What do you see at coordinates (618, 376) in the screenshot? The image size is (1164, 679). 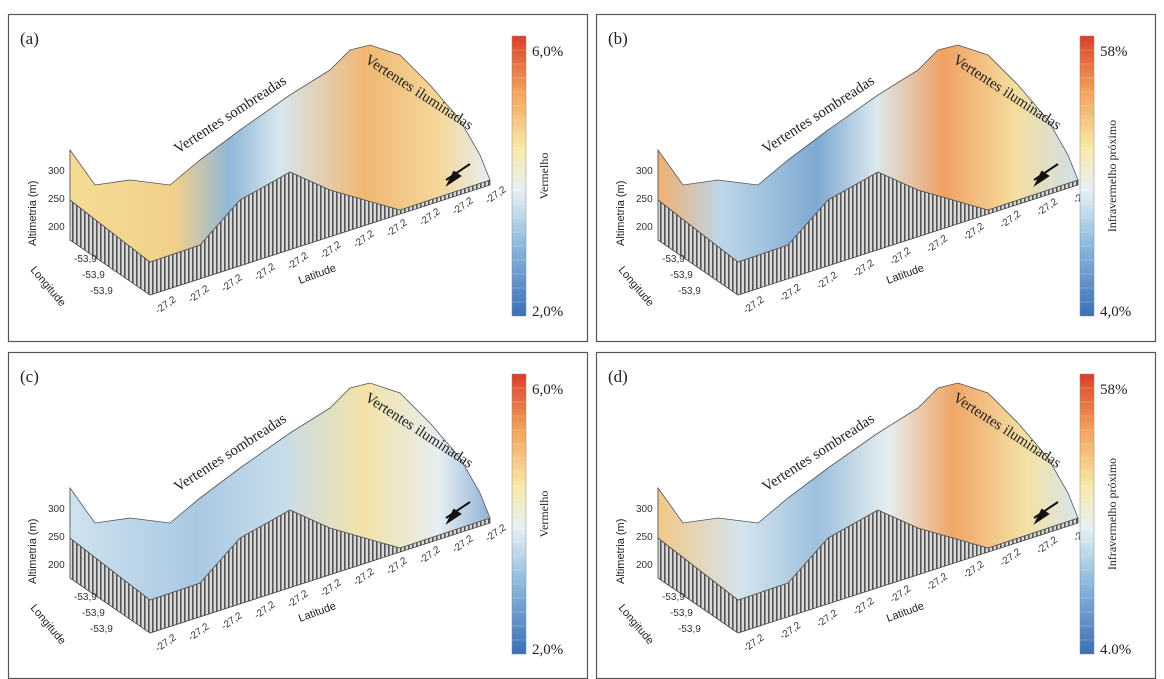 I see `panel-label: (d)` at bounding box center [618, 376].